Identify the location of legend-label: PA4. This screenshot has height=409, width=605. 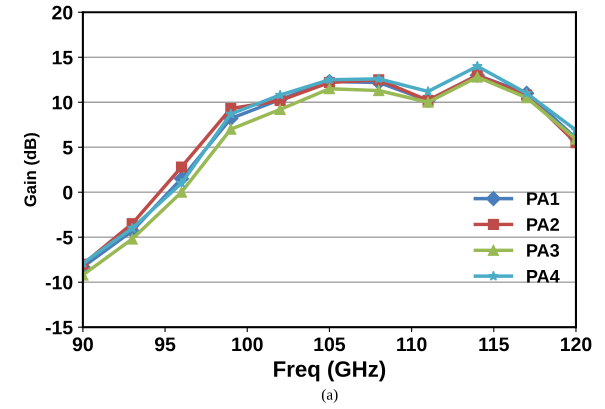
(543, 276).